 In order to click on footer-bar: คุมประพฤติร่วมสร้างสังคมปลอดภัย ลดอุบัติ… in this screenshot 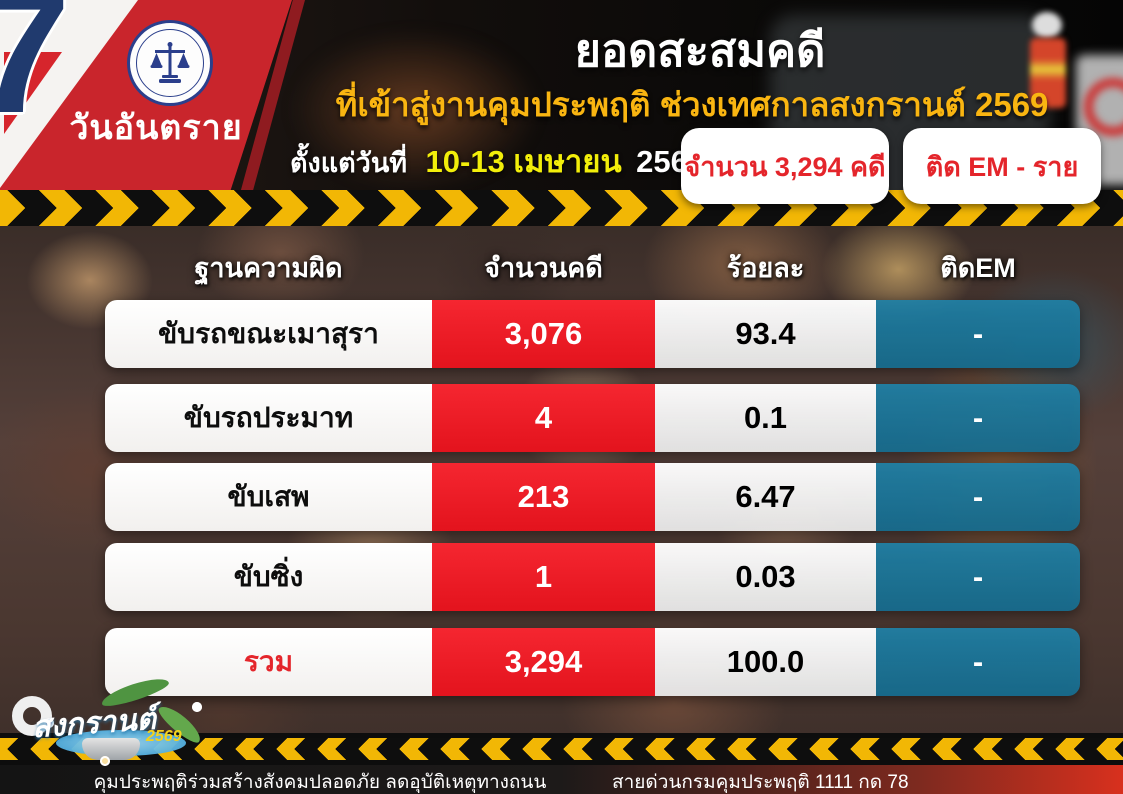, I will do `click(561, 779)`.